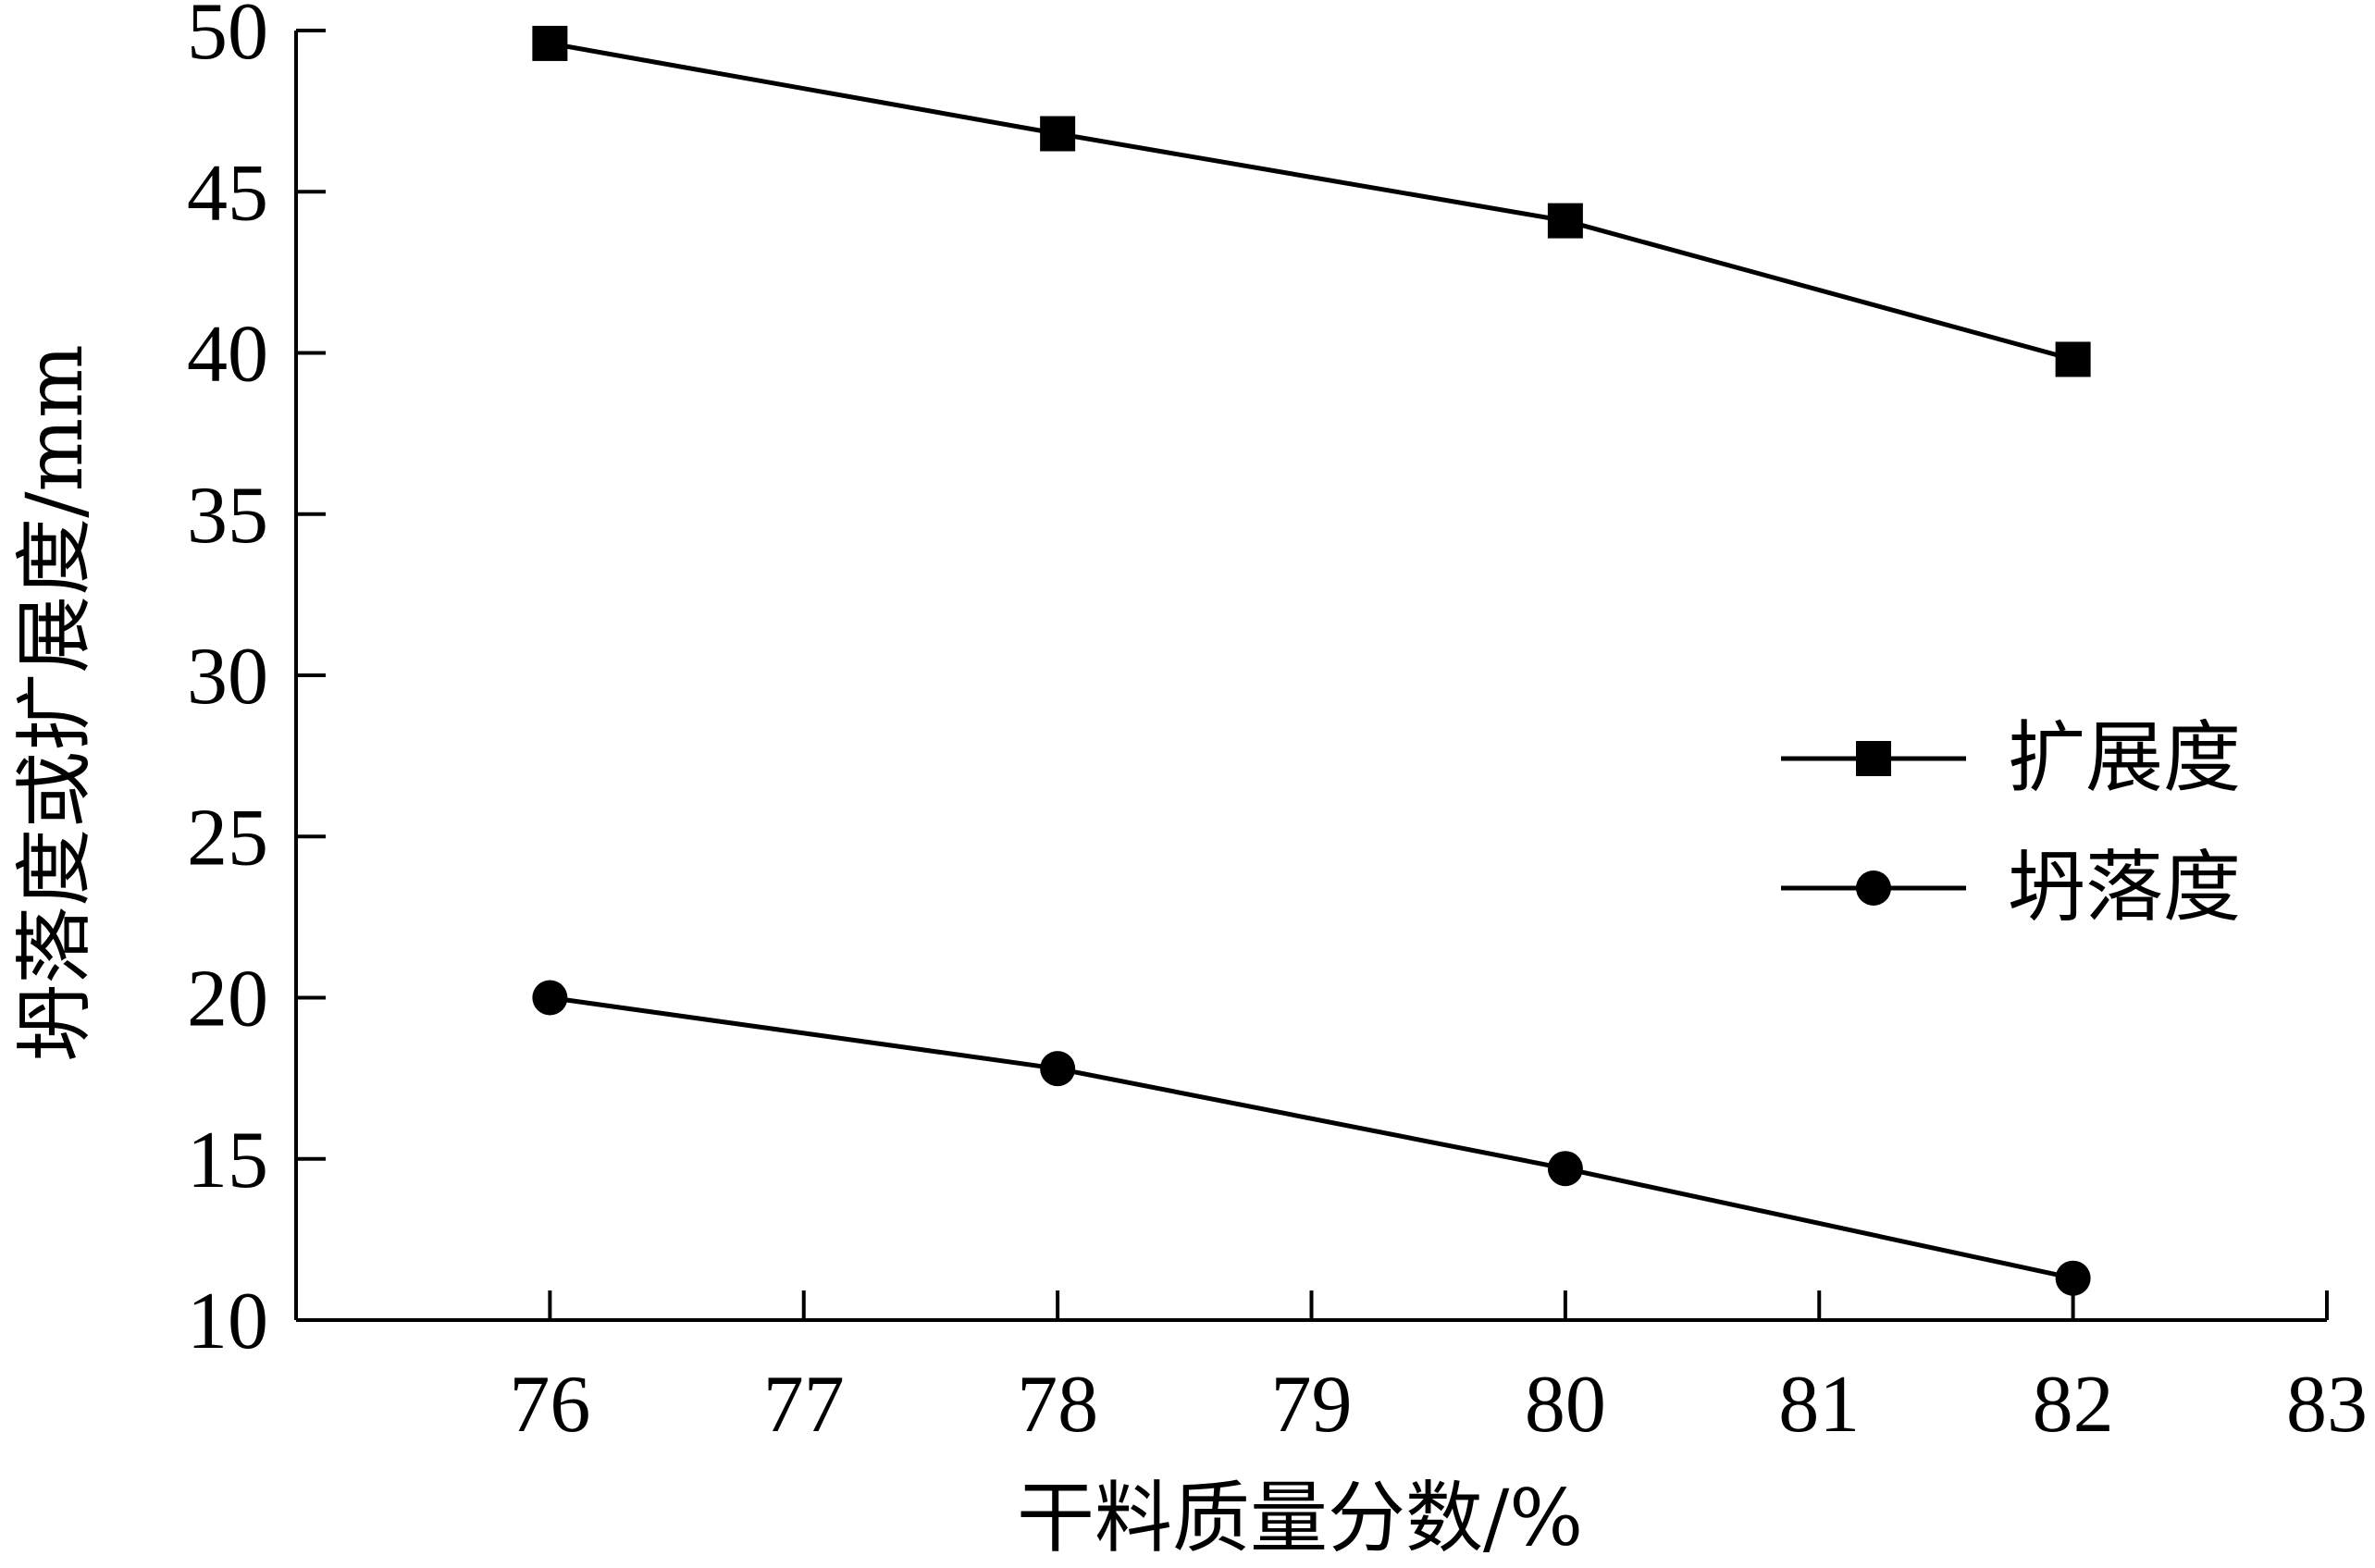 The height and width of the screenshot is (1568, 2375). What do you see at coordinates (227, 677) in the screenshot?
I see `y-tick-label-30: 30` at bounding box center [227, 677].